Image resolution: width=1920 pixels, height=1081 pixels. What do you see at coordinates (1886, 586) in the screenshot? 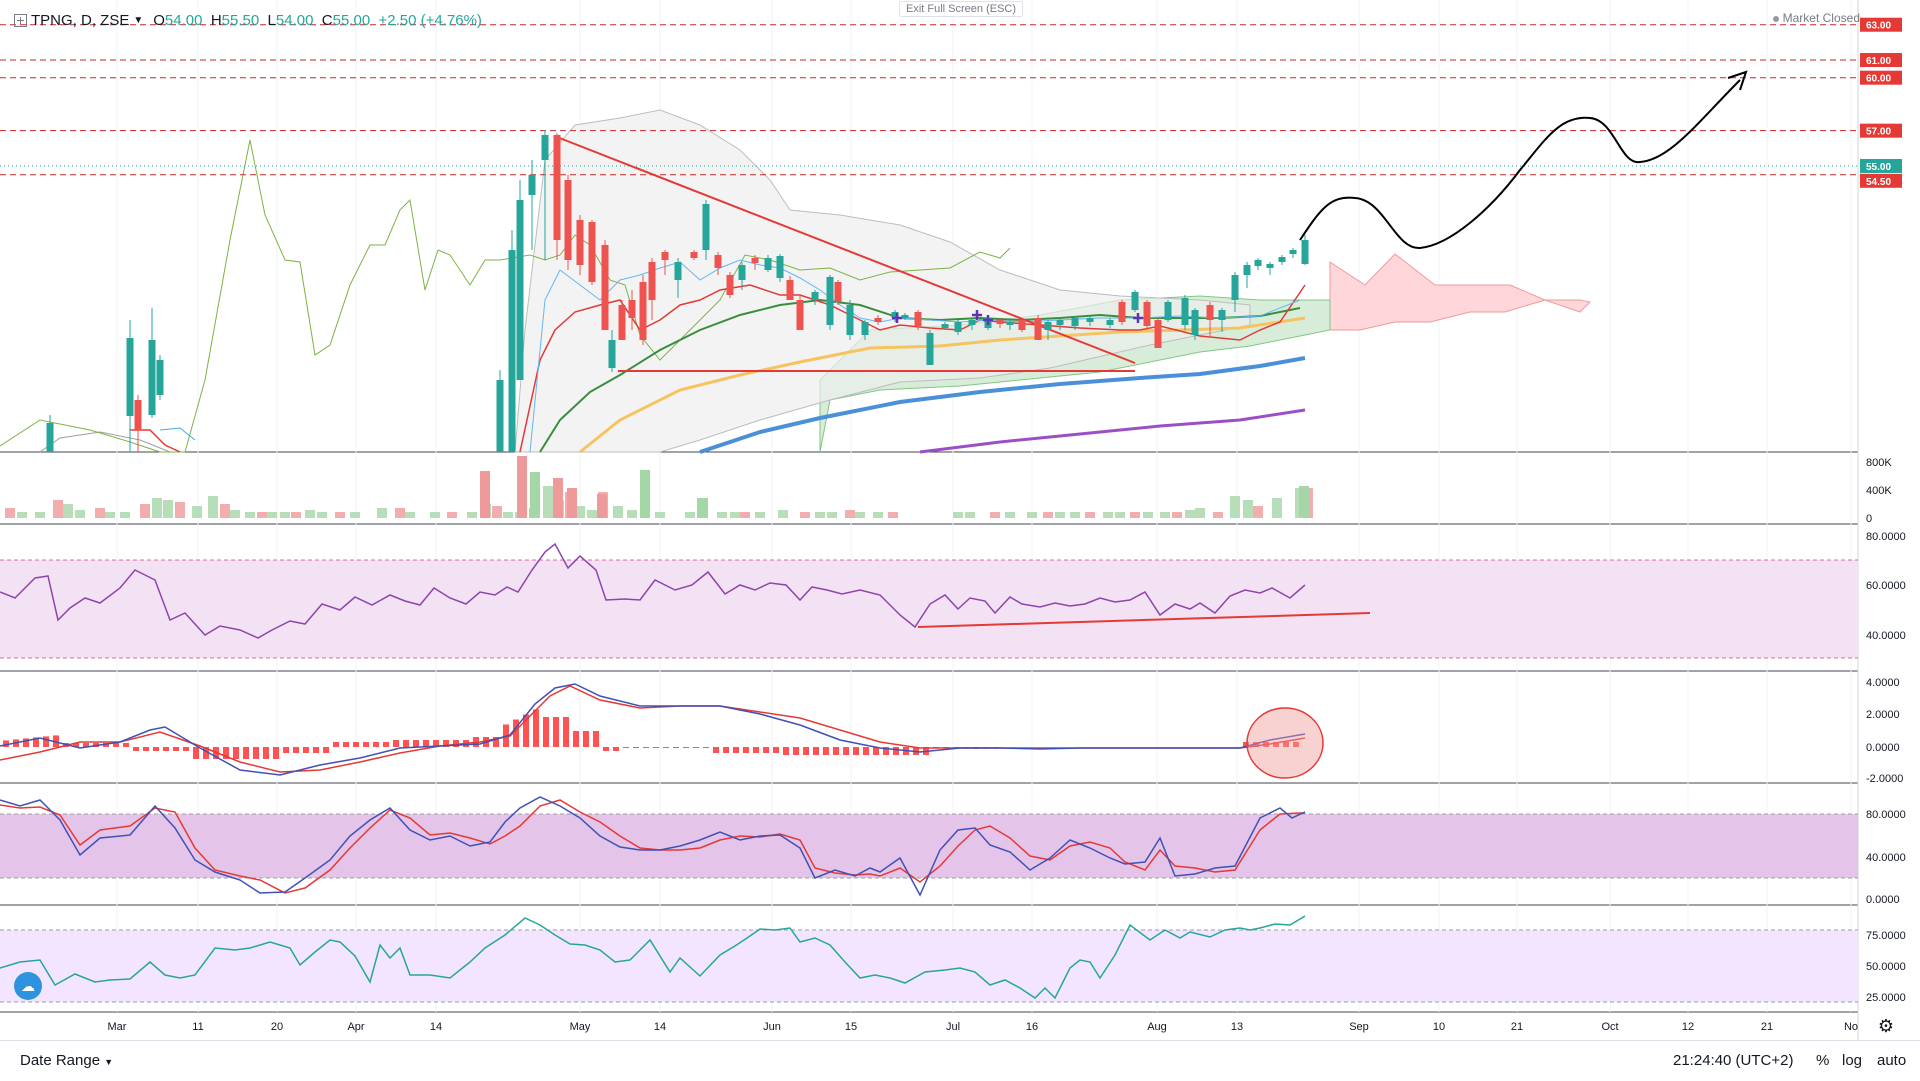
I see `rsi-axis-label: 60.0000` at bounding box center [1886, 586].